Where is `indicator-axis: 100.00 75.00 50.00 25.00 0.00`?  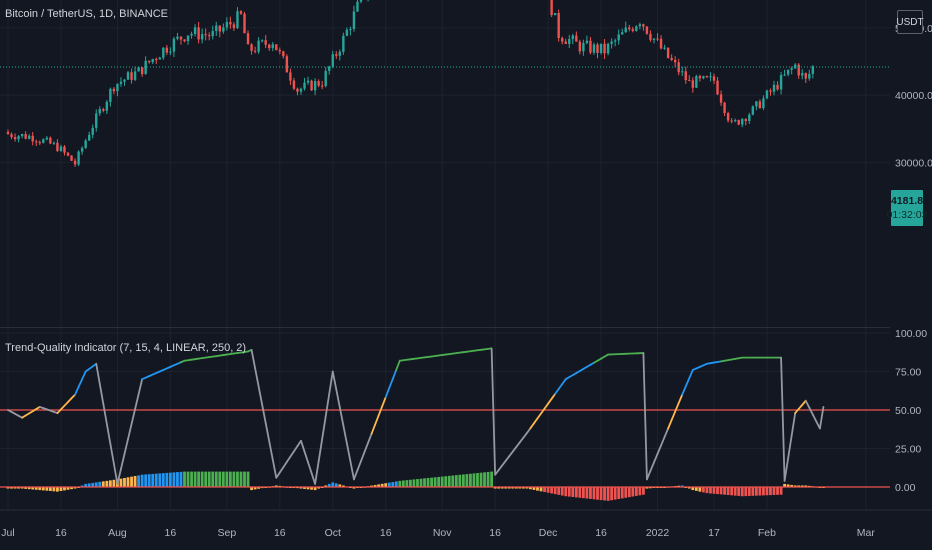 indicator-axis: 100.00 75.00 50.00 25.00 0.00 is located at coordinates (911, 411).